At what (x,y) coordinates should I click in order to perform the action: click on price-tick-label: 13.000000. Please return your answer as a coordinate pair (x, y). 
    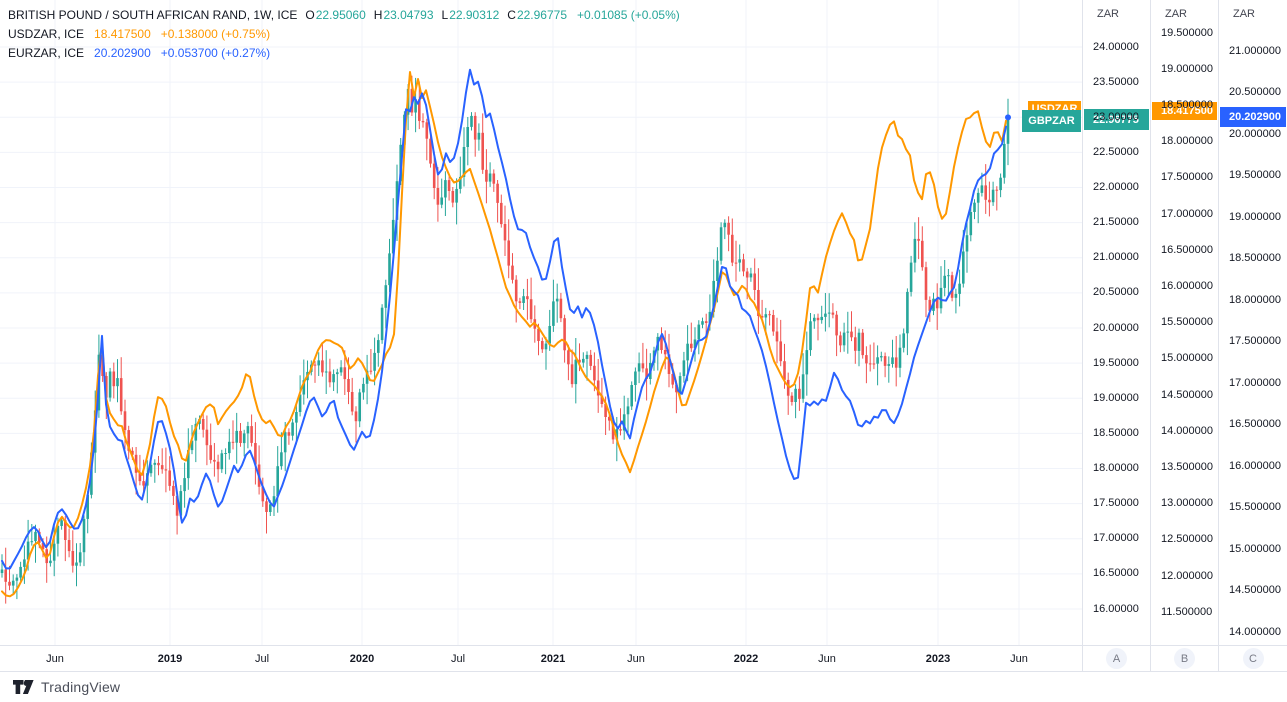
    Looking at the image, I should click on (1187, 503).